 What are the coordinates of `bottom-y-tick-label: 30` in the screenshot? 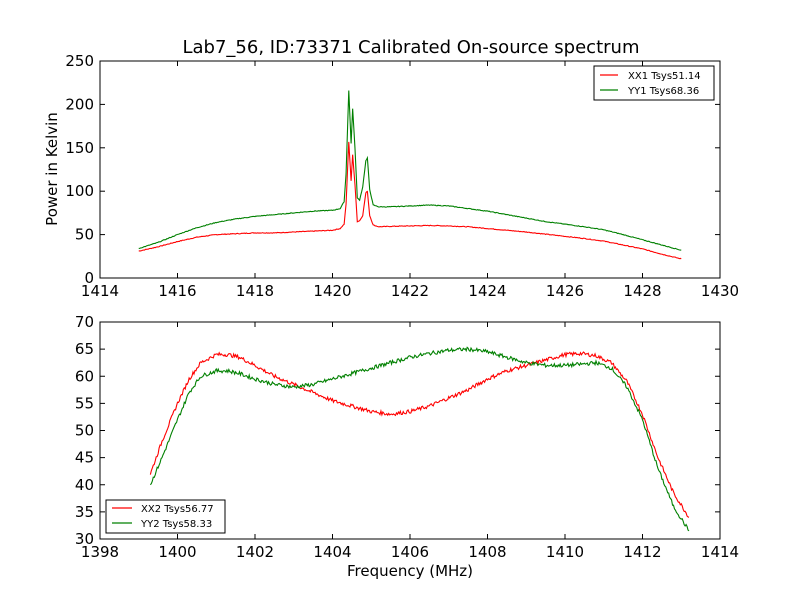 It's located at (84, 539).